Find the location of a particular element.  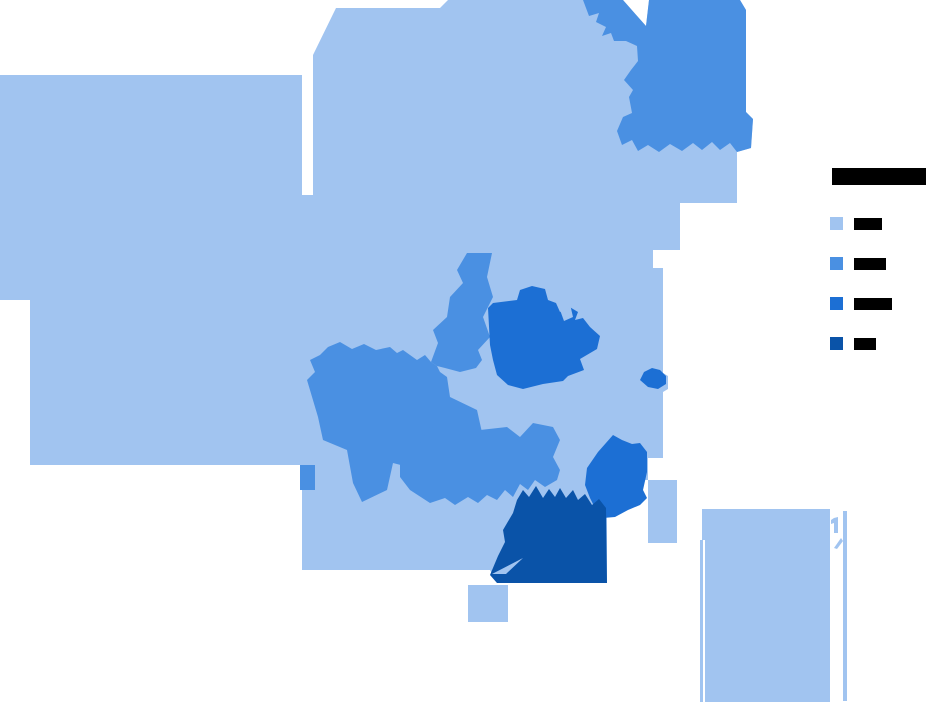

region-northeast is located at coordinates (668, 76).